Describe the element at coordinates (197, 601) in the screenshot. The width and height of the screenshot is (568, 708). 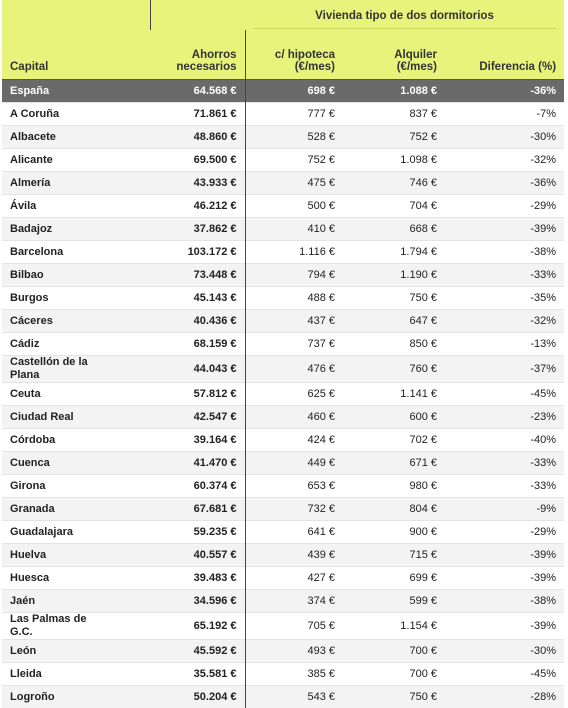
I see `value-cell: 34.596 €` at that location.